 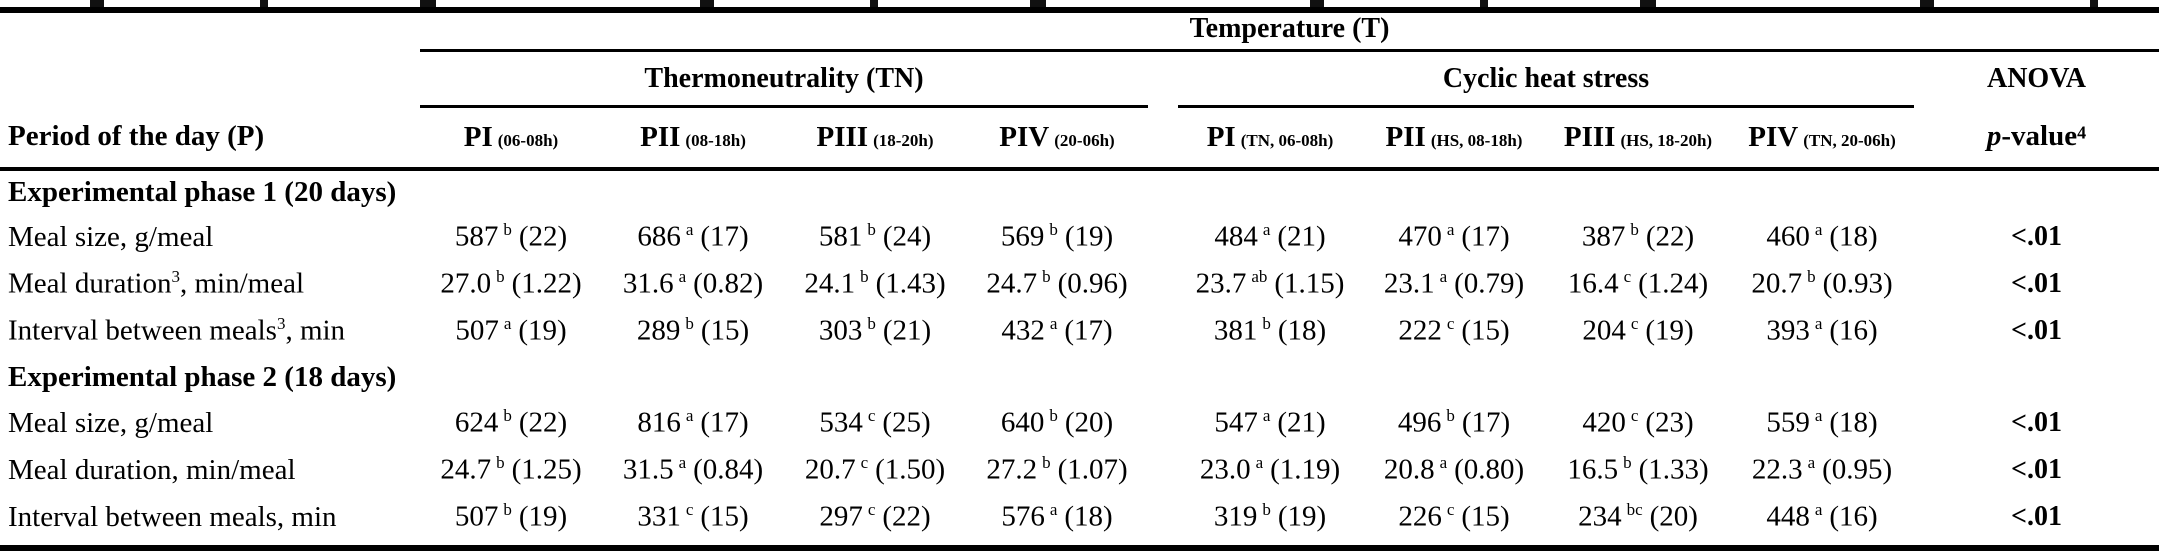 I want to click on value-cell: 816 a (17), so click(x=693, y=423).